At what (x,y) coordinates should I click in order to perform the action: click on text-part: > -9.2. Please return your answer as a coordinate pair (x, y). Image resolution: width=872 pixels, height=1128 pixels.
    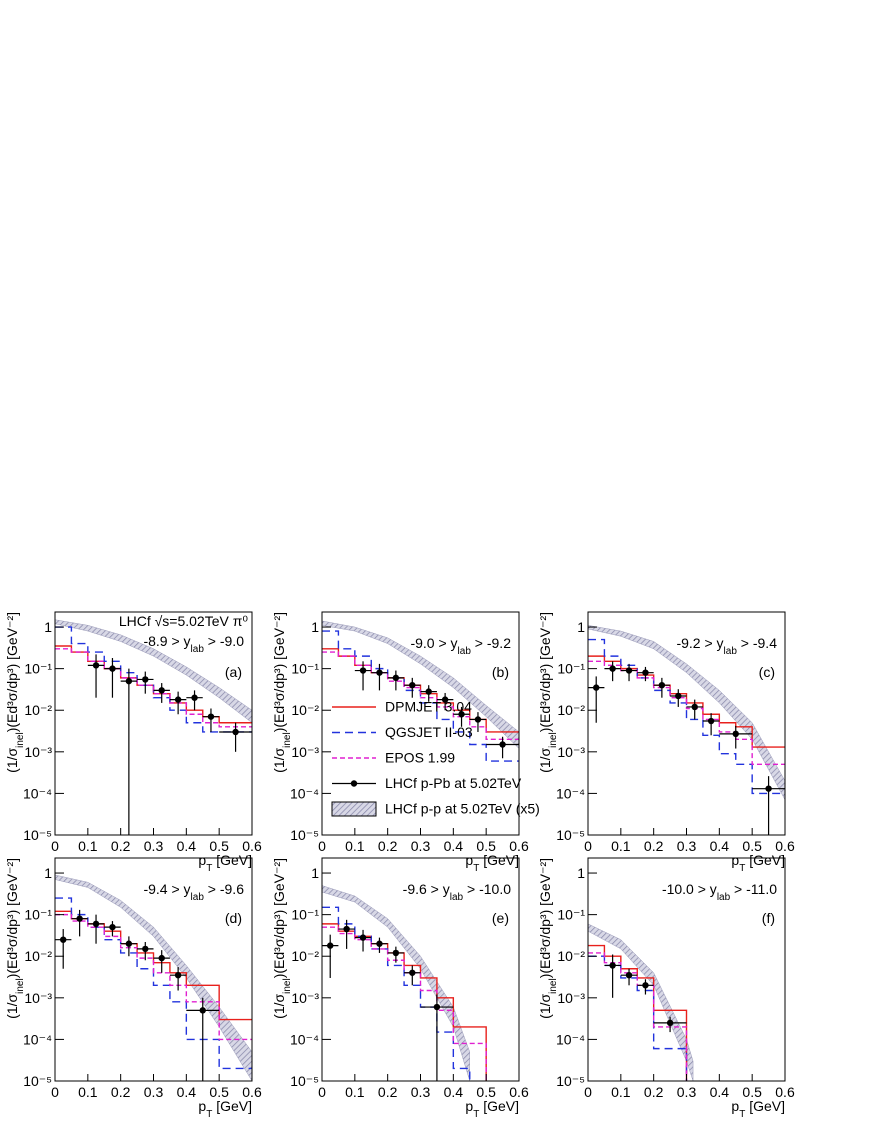
    Looking at the image, I should click on (491, 643).